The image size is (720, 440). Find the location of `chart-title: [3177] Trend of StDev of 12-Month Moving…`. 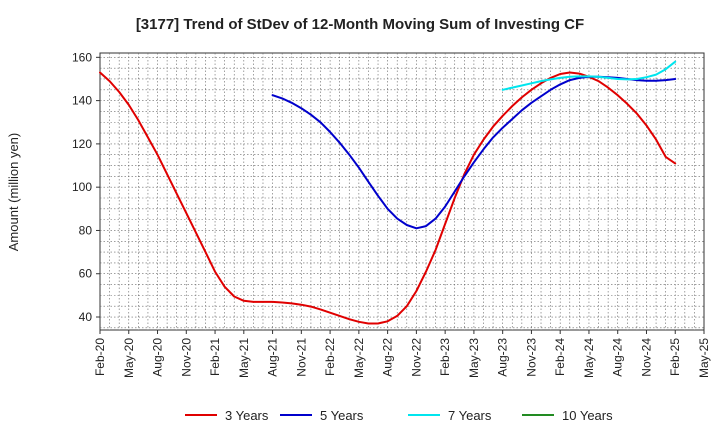

chart-title: [3177] Trend of StDev of 12-Month Moving… is located at coordinates (360, 24).